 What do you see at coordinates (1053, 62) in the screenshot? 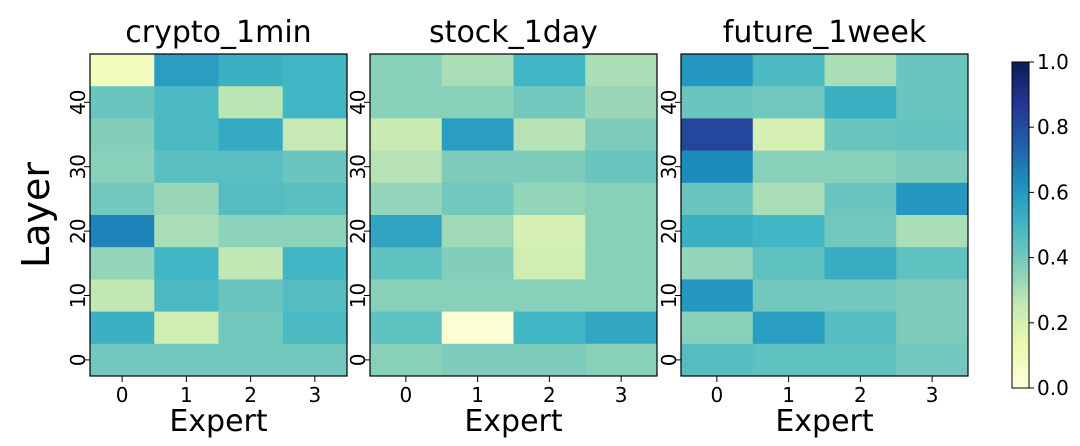
I see `colorbar-tick-label: 1.0` at bounding box center [1053, 62].